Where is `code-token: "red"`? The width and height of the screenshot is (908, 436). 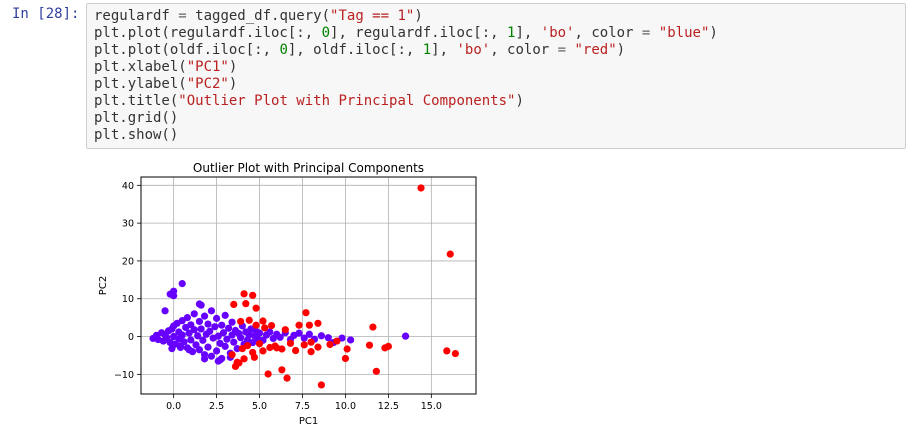
code-token: "red" is located at coordinates (595, 50).